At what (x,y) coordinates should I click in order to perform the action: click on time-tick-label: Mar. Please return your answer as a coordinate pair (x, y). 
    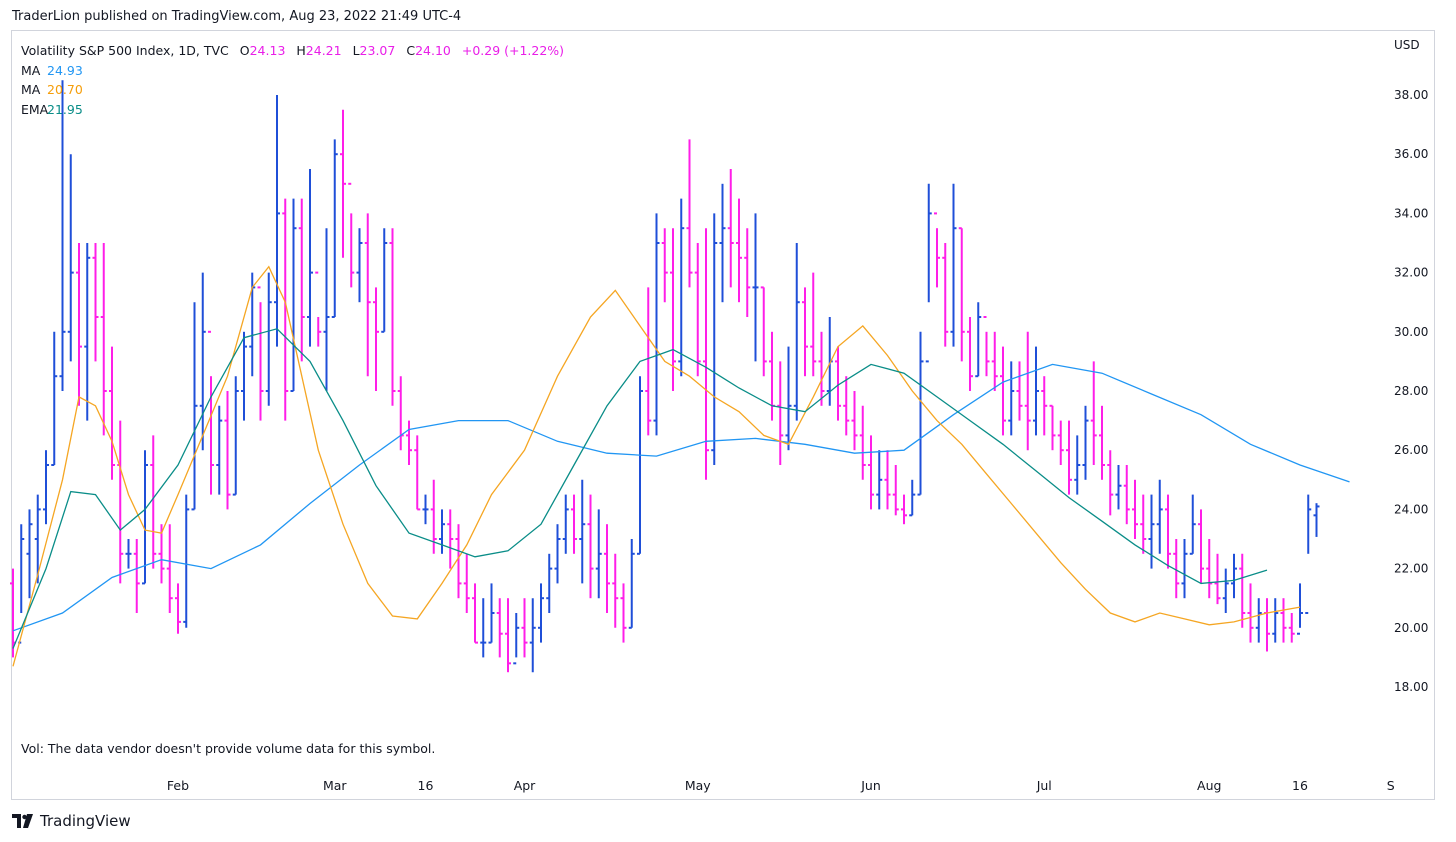
    Looking at the image, I should click on (335, 785).